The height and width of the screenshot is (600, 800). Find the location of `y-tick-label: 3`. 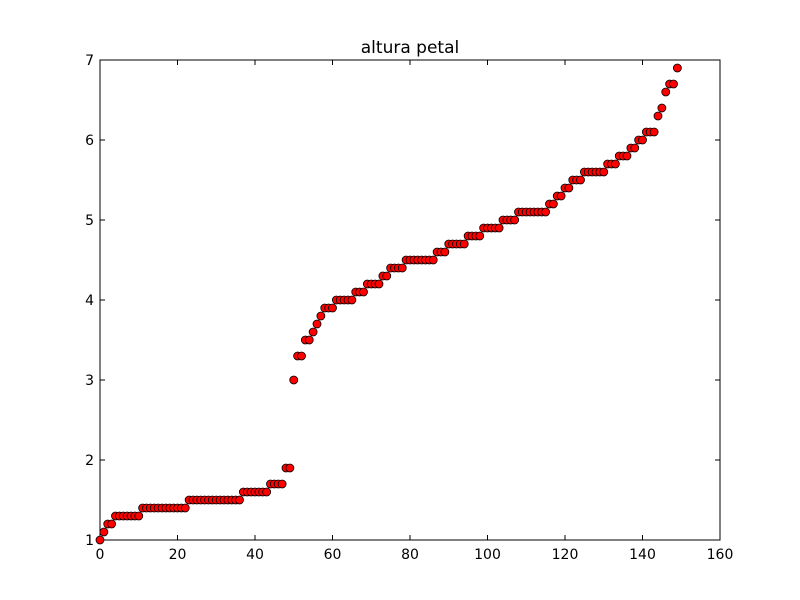

y-tick-label: 3 is located at coordinates (89, 381).